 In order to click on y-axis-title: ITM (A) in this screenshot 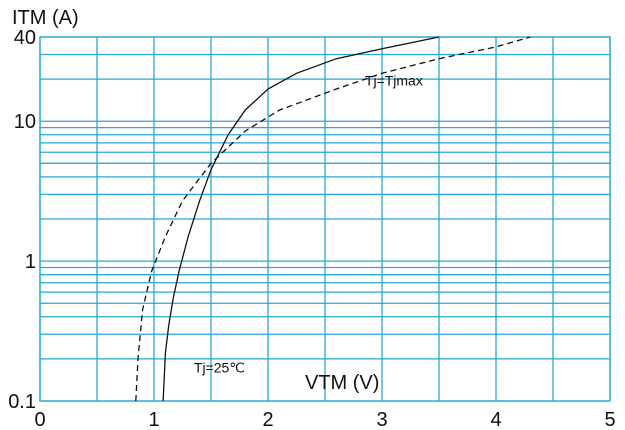, I will do `click(45, 18)`.